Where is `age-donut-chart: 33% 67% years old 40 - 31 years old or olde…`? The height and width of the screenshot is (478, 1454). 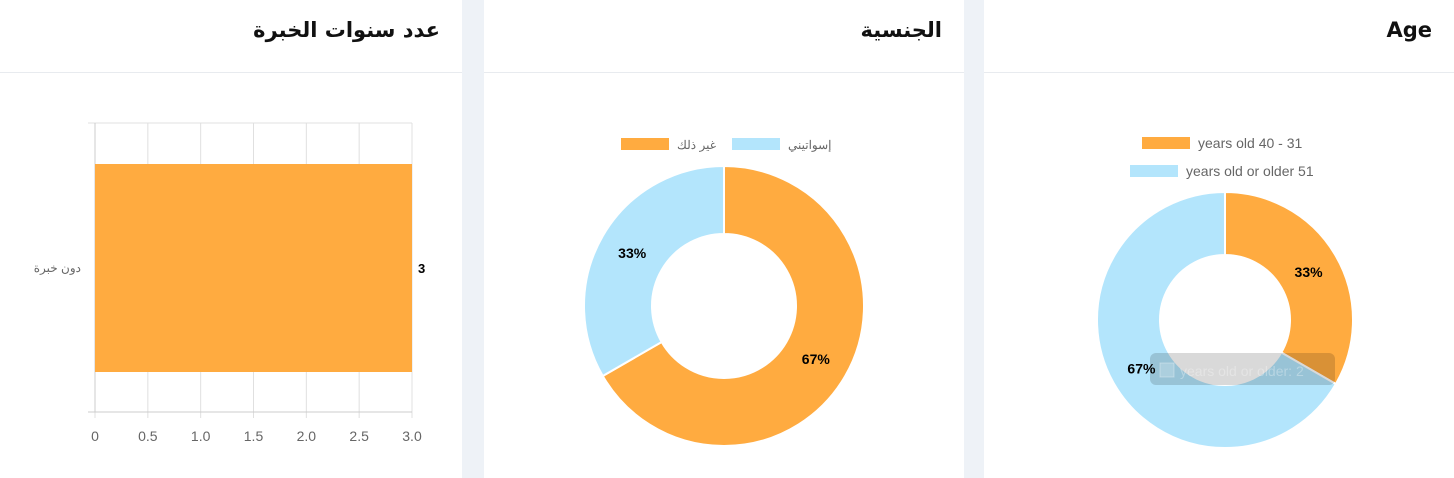
age-donut-chart: 33% 67% years old 40 - 31 years old or olde… is located at coordinates (1225, 292).